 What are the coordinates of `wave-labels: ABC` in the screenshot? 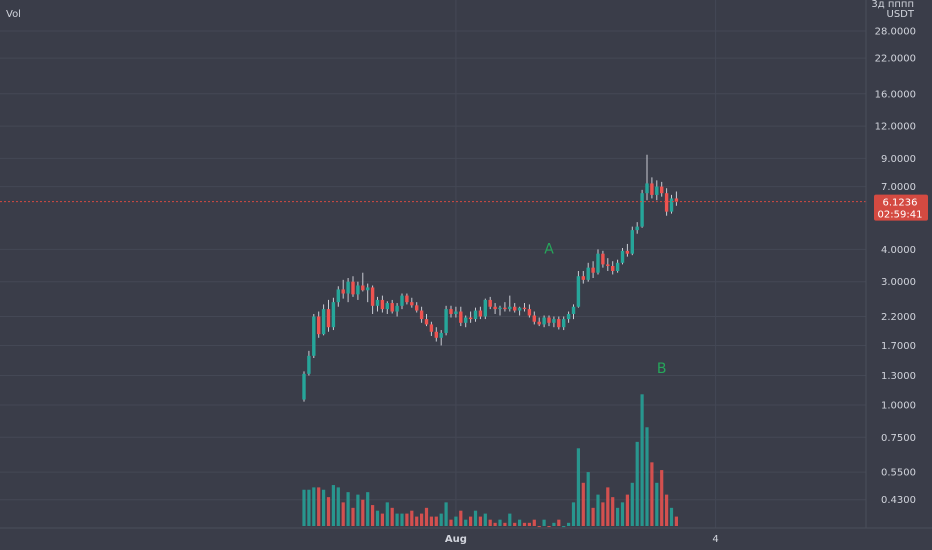 It's located at (605, 309).